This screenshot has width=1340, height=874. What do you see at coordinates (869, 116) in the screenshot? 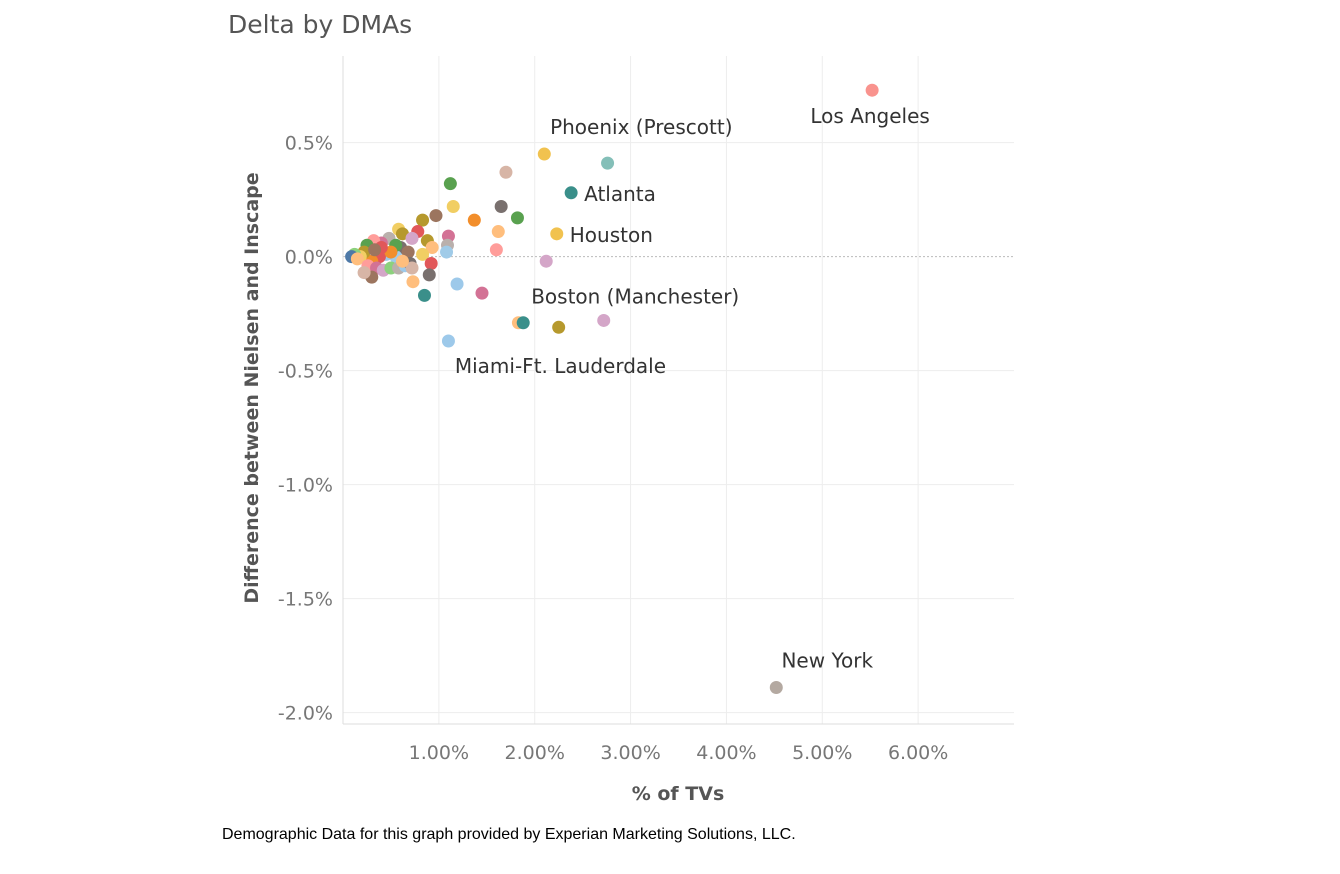
I see `point-label: Los Angeles` at bounding box center [869, 116].